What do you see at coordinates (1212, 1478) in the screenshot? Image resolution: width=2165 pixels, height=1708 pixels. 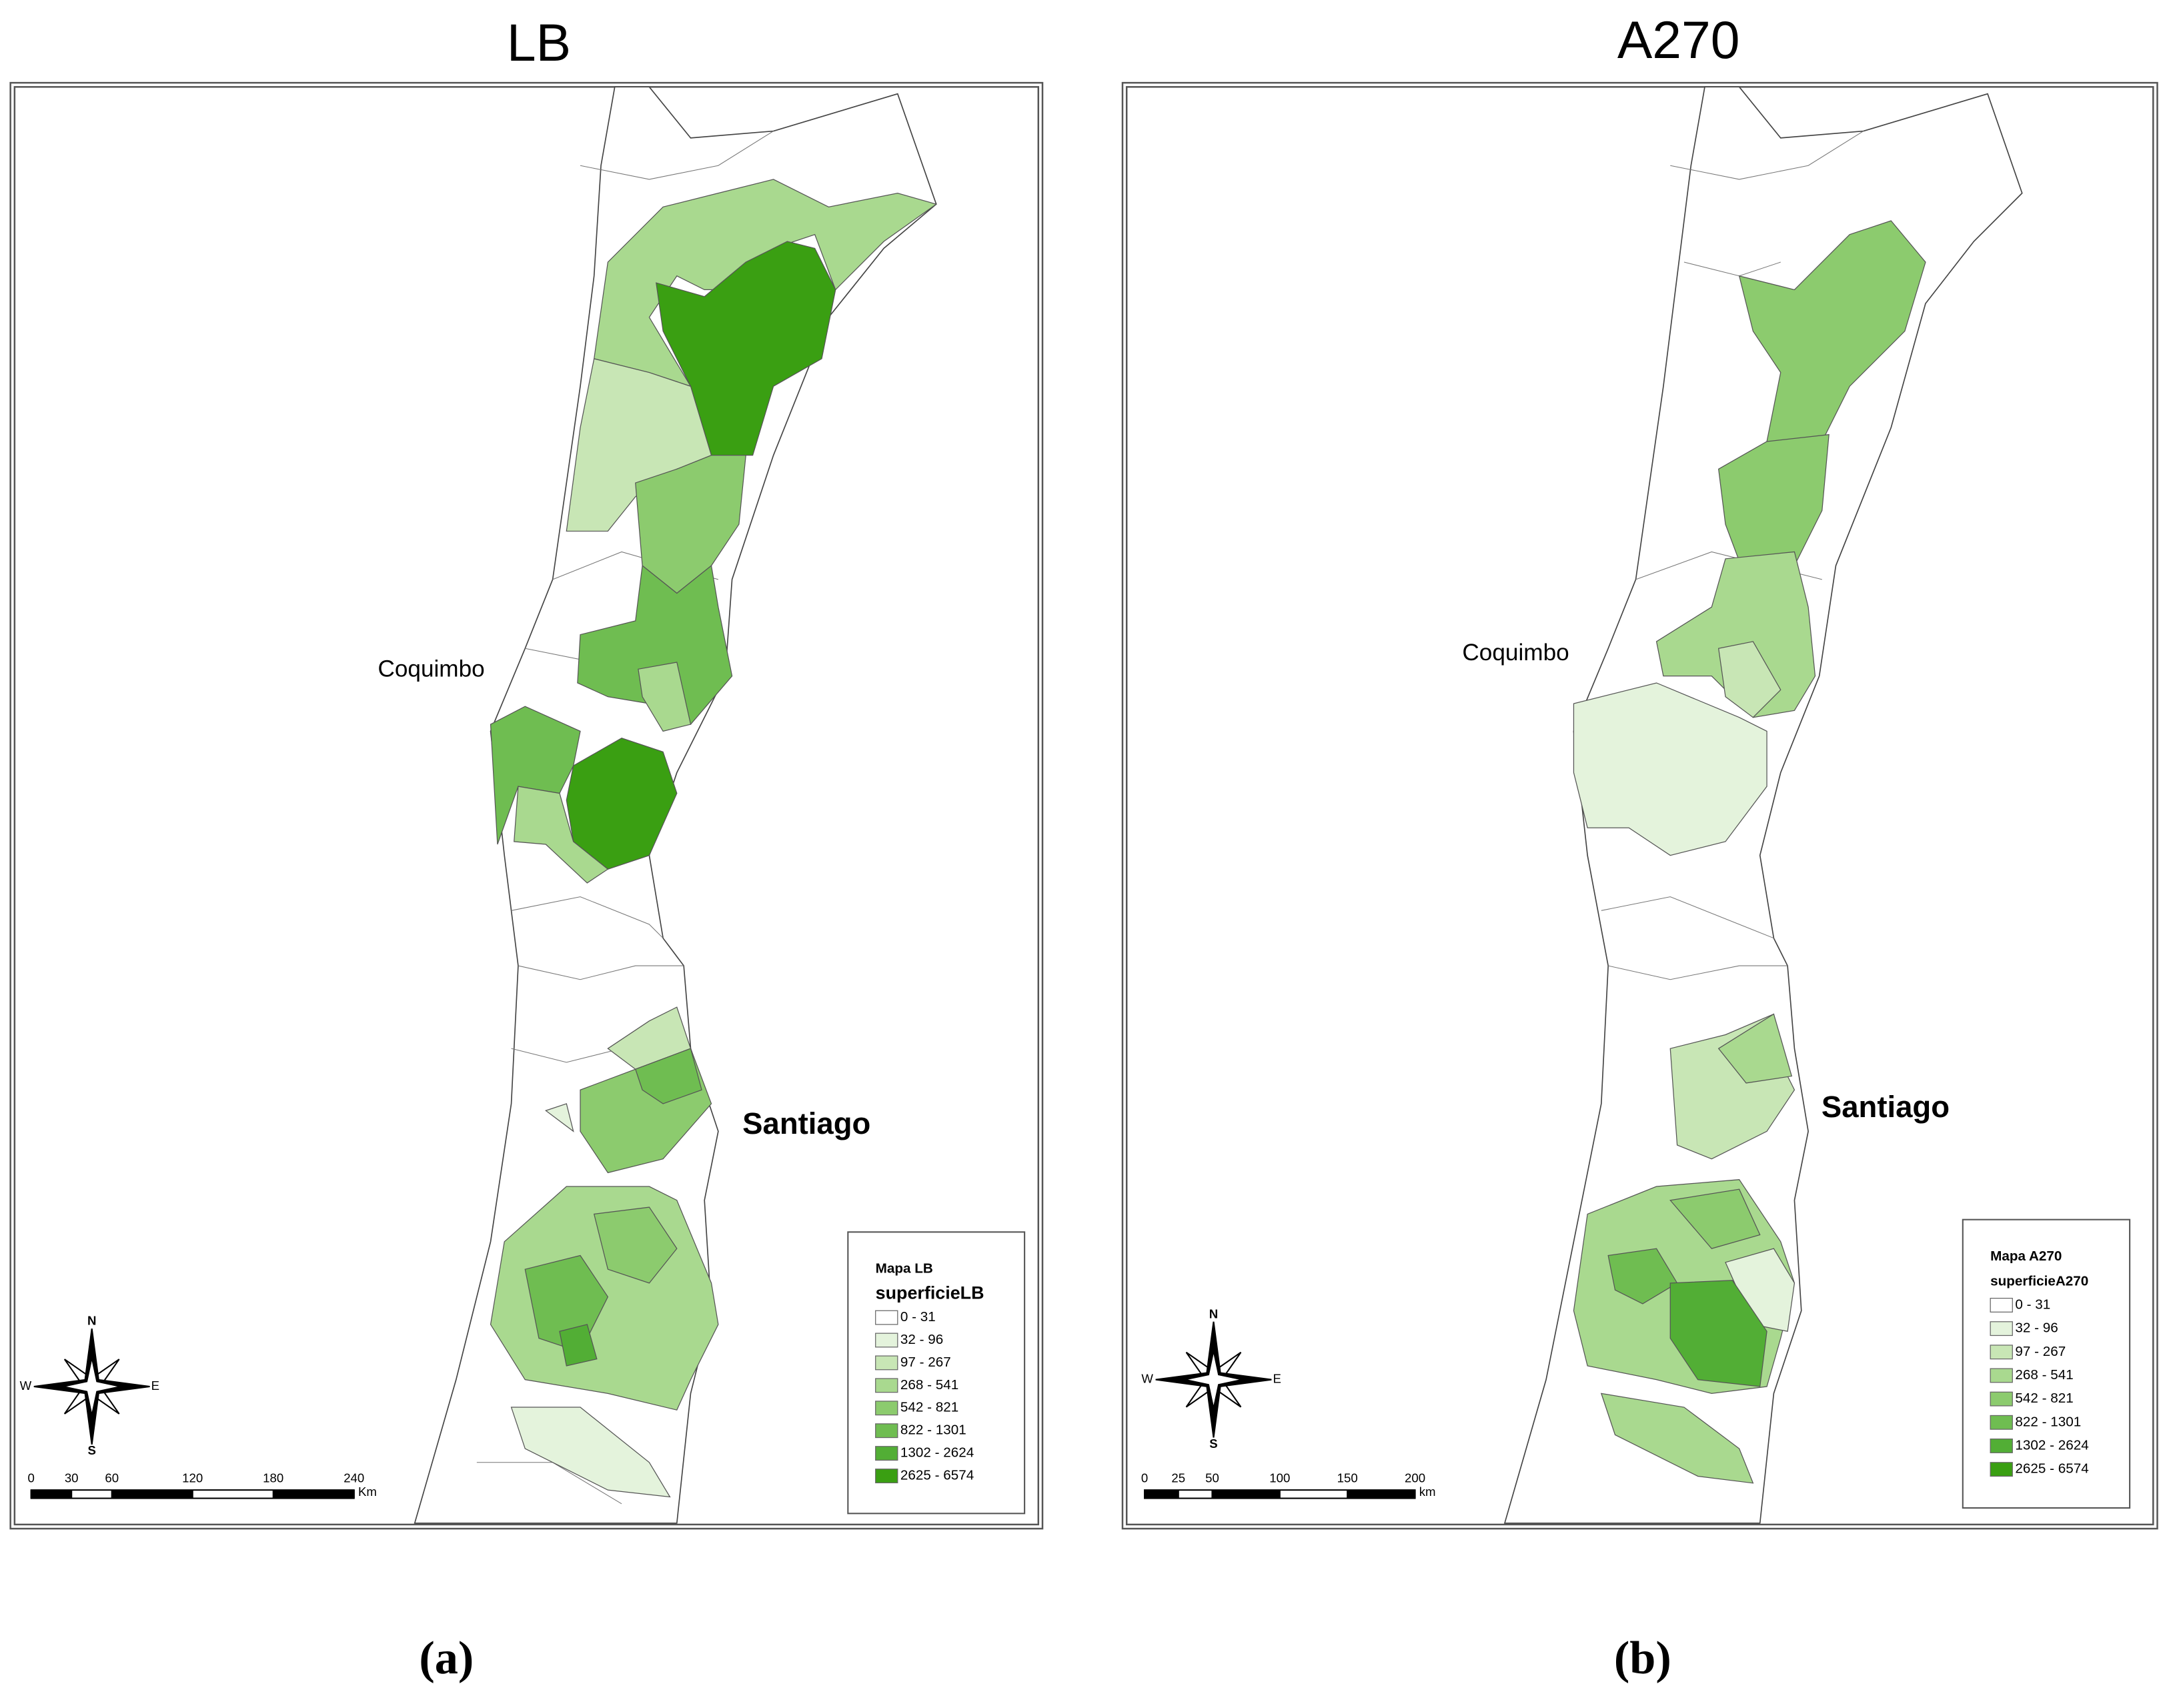 I see `scale-label: 50` at bounding box center [1212, 1478].